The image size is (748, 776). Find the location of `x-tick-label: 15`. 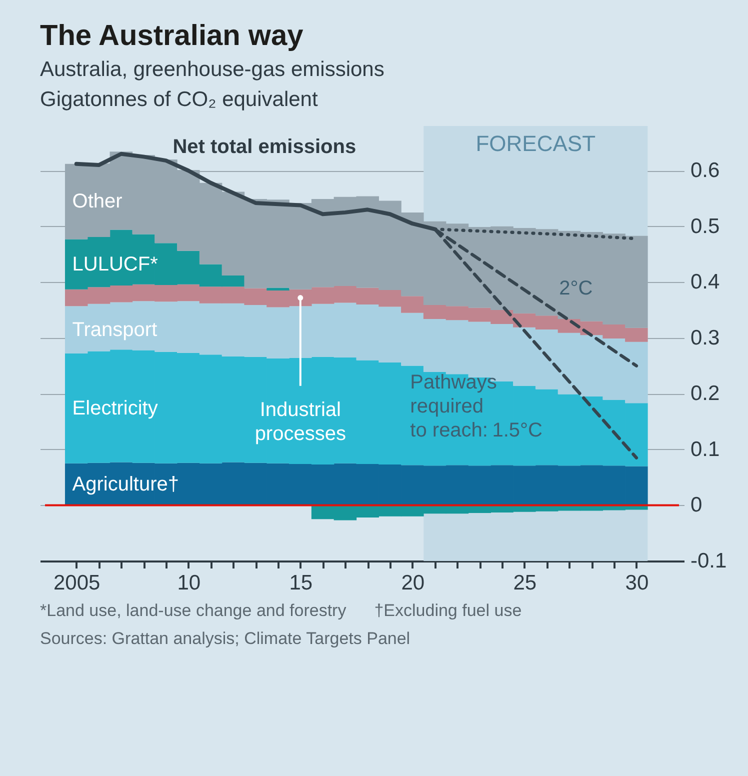

x-tick-label: 15 is located at coordinates (301, 583).